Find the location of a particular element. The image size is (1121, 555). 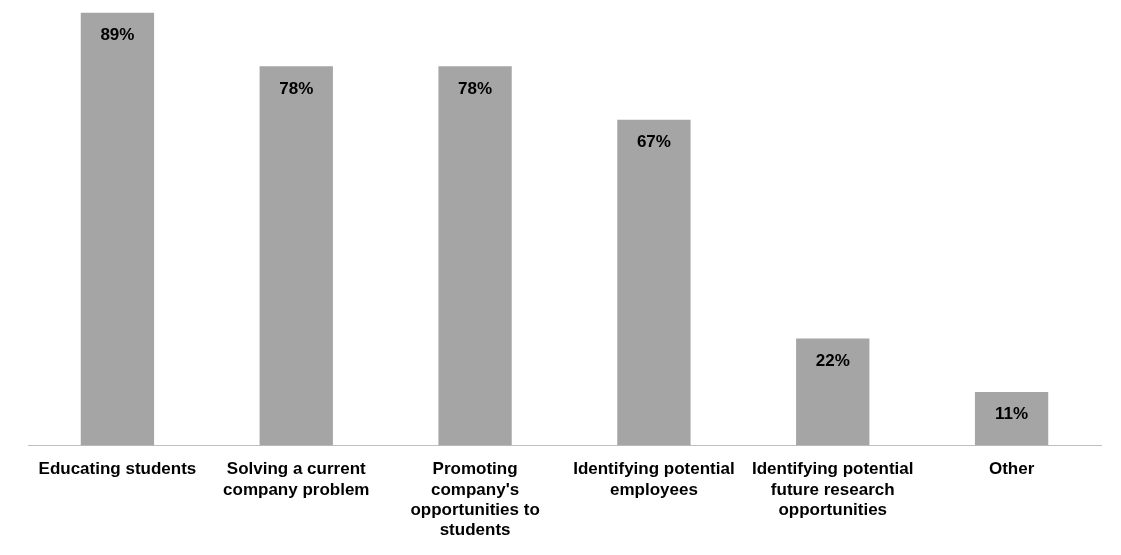

data-label: 67% is located at coordinates (653, 141).